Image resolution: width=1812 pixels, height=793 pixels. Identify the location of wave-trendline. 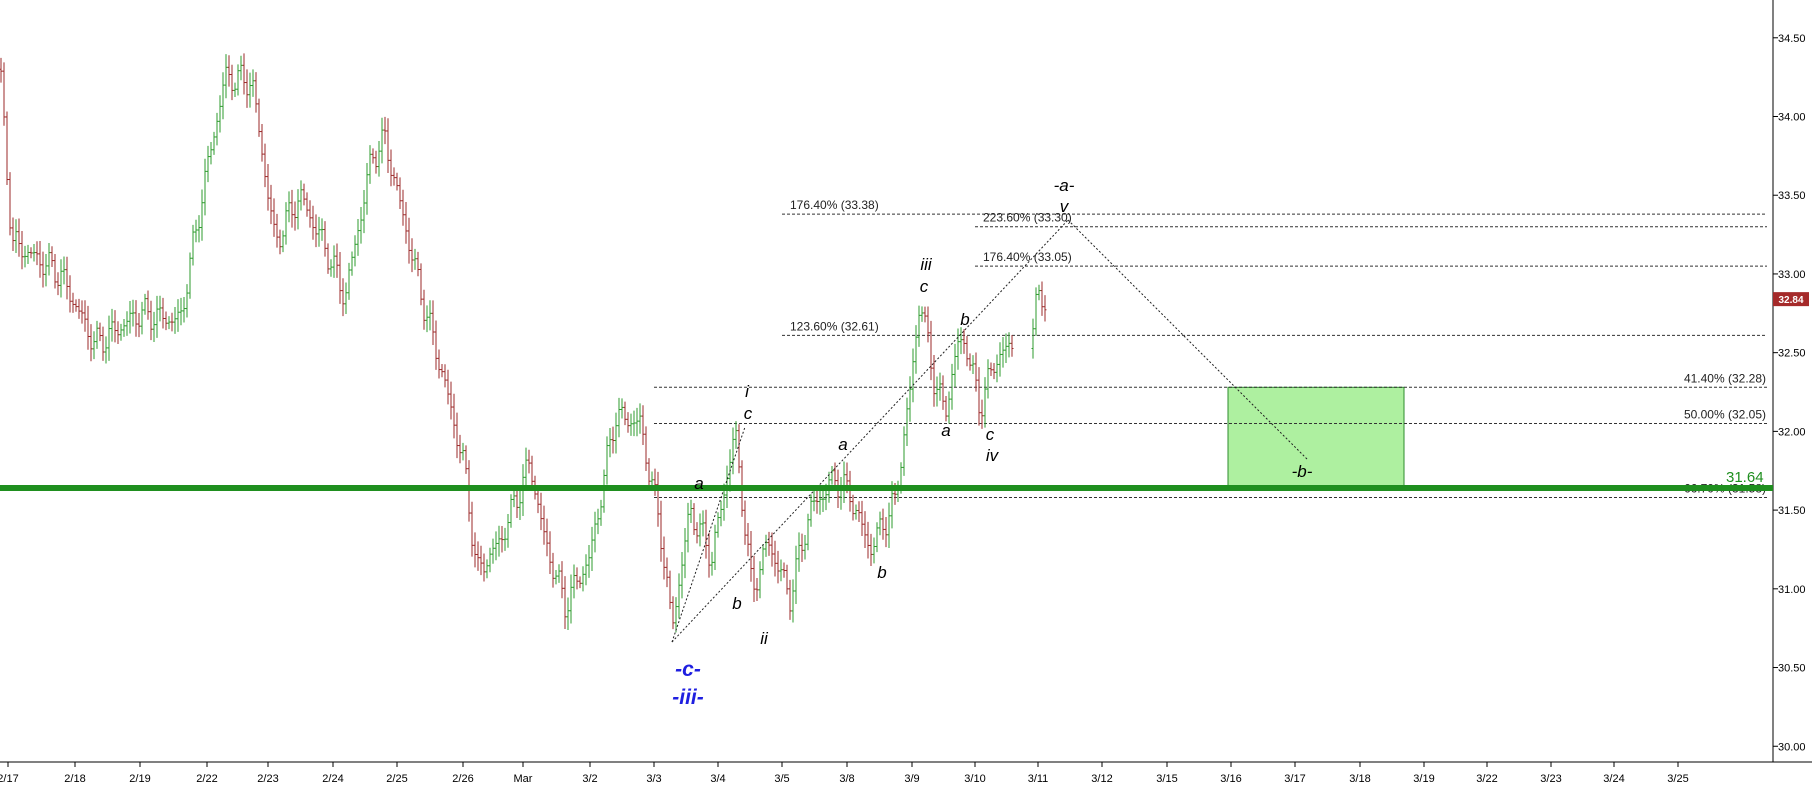
(708, 534).